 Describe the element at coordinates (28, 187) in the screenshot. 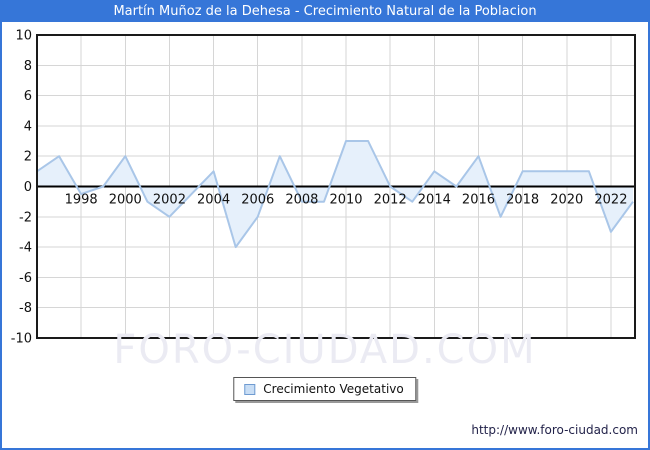

I see `svg-text: 0` at that location.